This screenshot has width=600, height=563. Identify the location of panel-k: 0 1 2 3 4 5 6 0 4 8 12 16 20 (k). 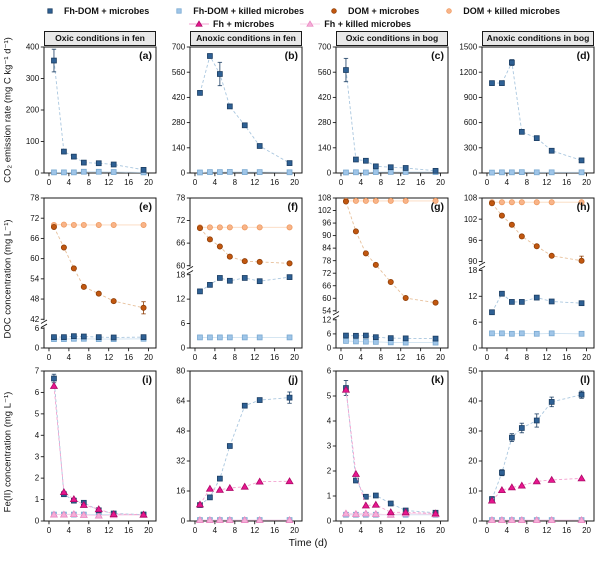
(381, 451).